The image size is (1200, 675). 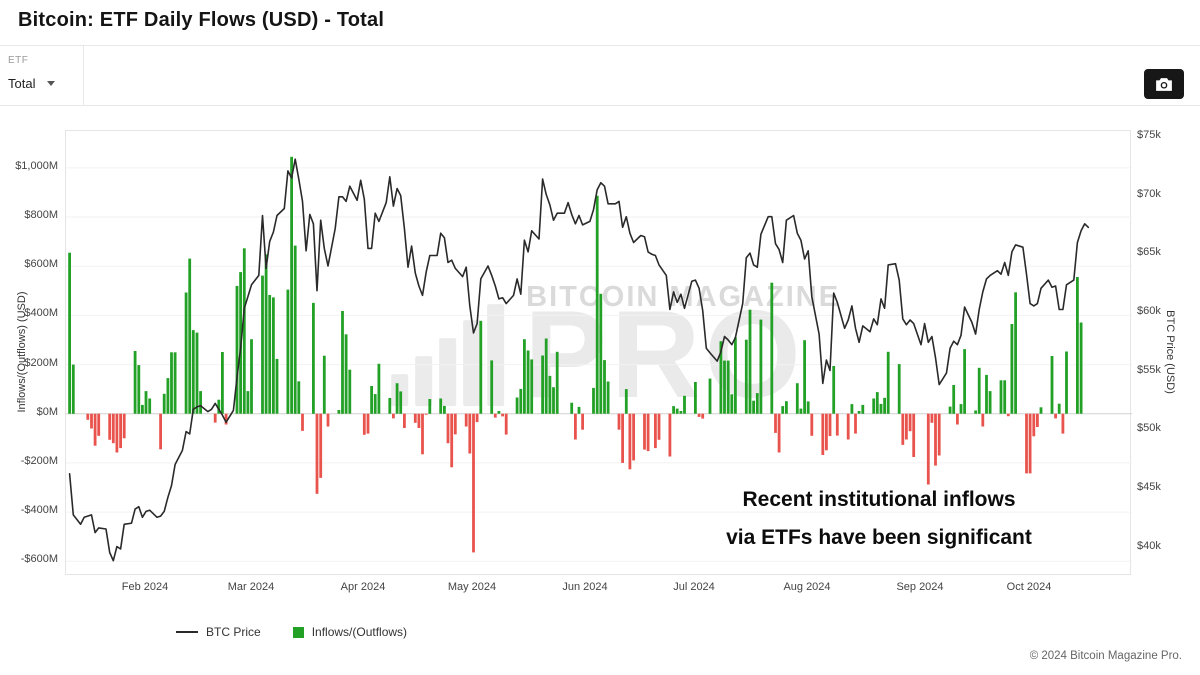 What do you see at coordinates (39, 510) in the screenshot?
I see `left-axis-tick-label: -$400M` at bounding box center [39, 510].